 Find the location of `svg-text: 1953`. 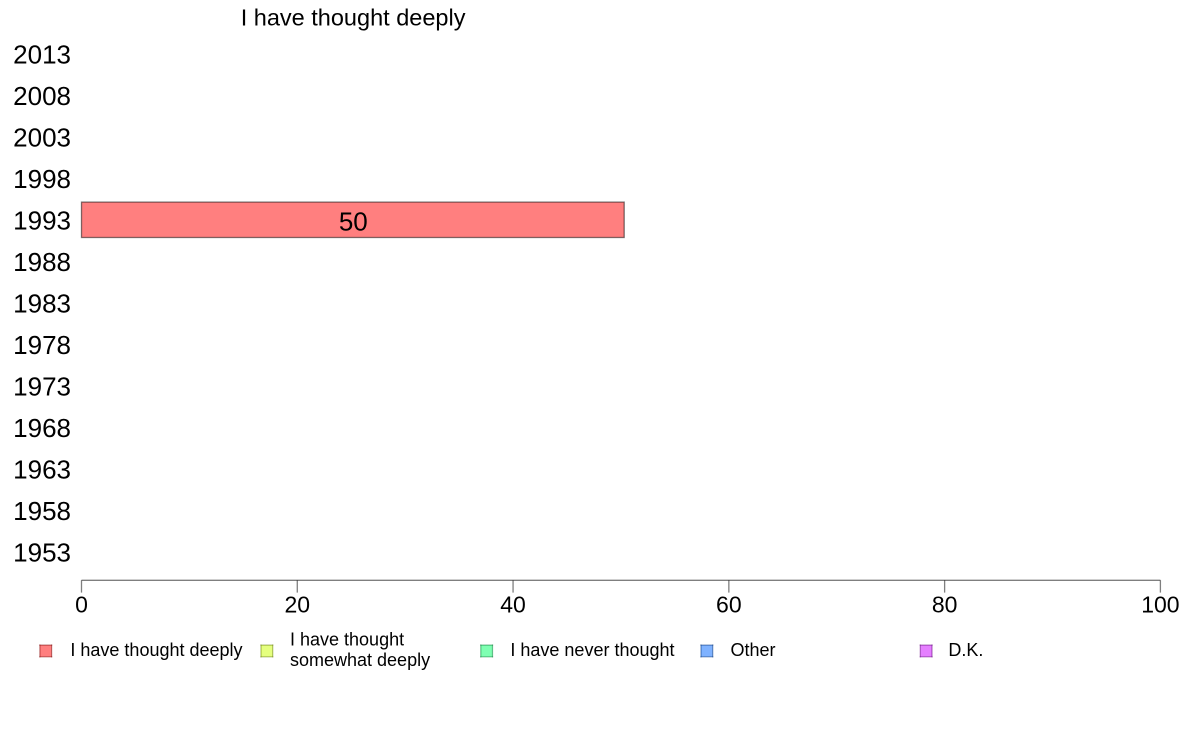

svg-text: 1953 is located at coordinates (42, 553).